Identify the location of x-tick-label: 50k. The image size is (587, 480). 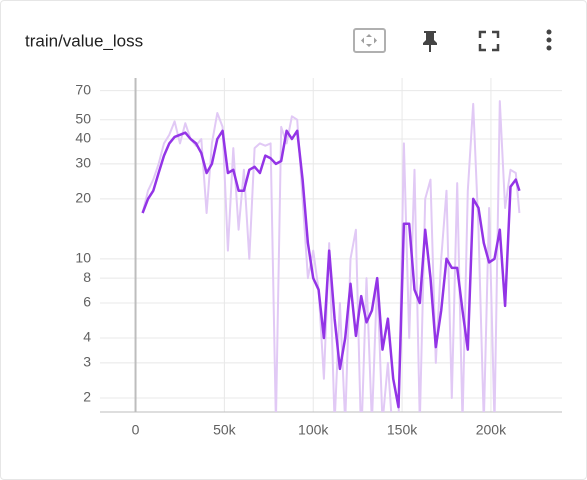
(225, 430).